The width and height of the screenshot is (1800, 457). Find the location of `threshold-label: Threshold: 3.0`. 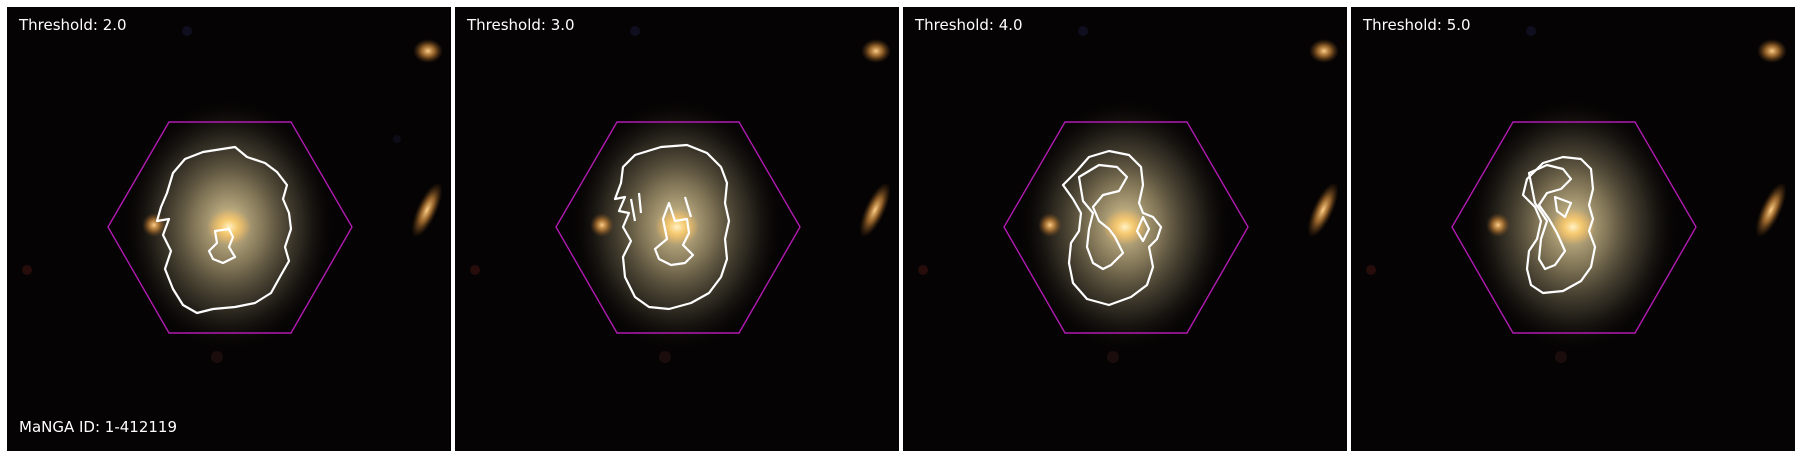

threshold-label: Threshold: 3.0 is located at coordinates (521, 25).